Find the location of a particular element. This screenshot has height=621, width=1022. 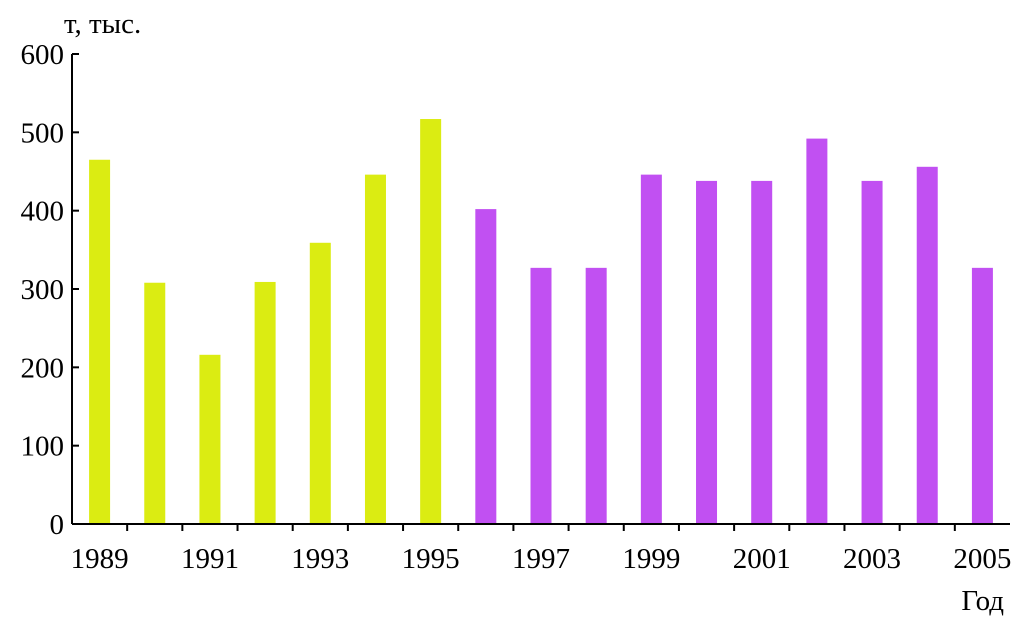

bar-2003 is located at coordinates (872, 352).